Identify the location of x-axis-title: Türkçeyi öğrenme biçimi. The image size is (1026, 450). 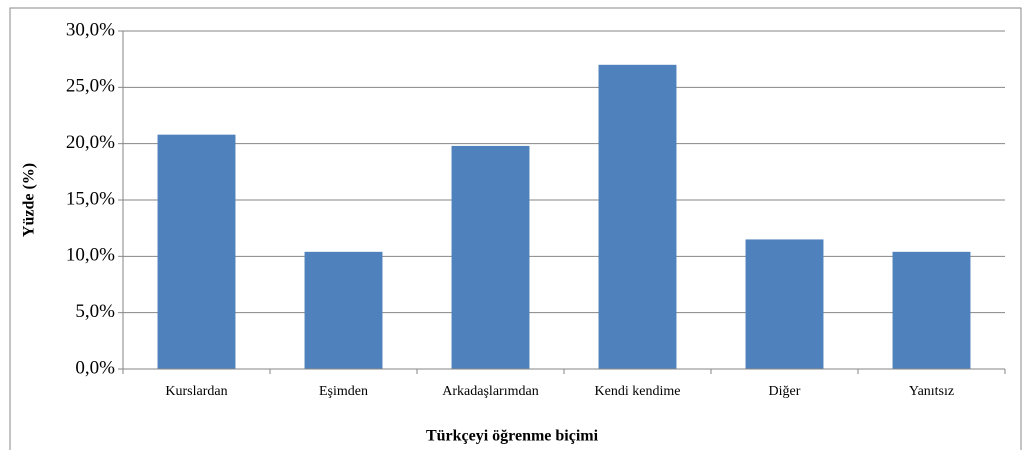
(512, 436).